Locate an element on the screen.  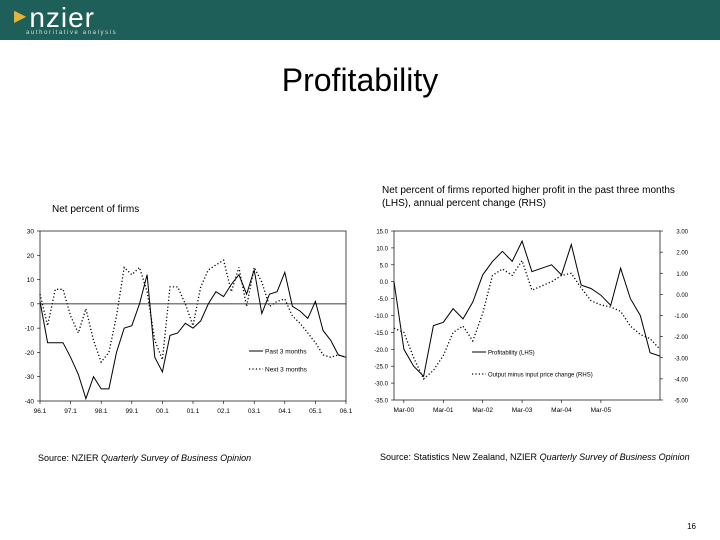
series-line-past-3-months is located at coordinates (193, 335).